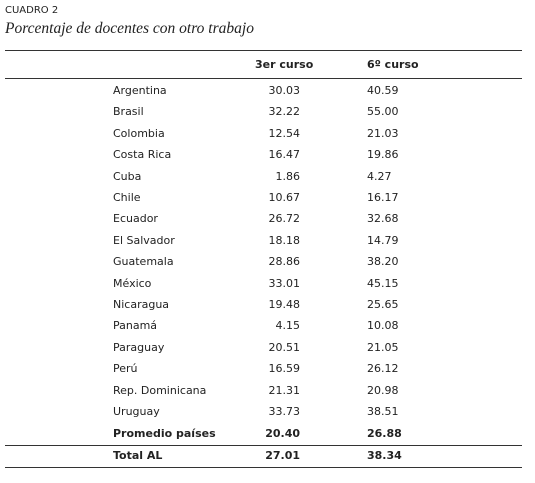 Image resolution: width=535 pixels, height=483 pixels. Describe the element at coordinates (132, 283) in the screenshot. I see `row-label: México` at that location.